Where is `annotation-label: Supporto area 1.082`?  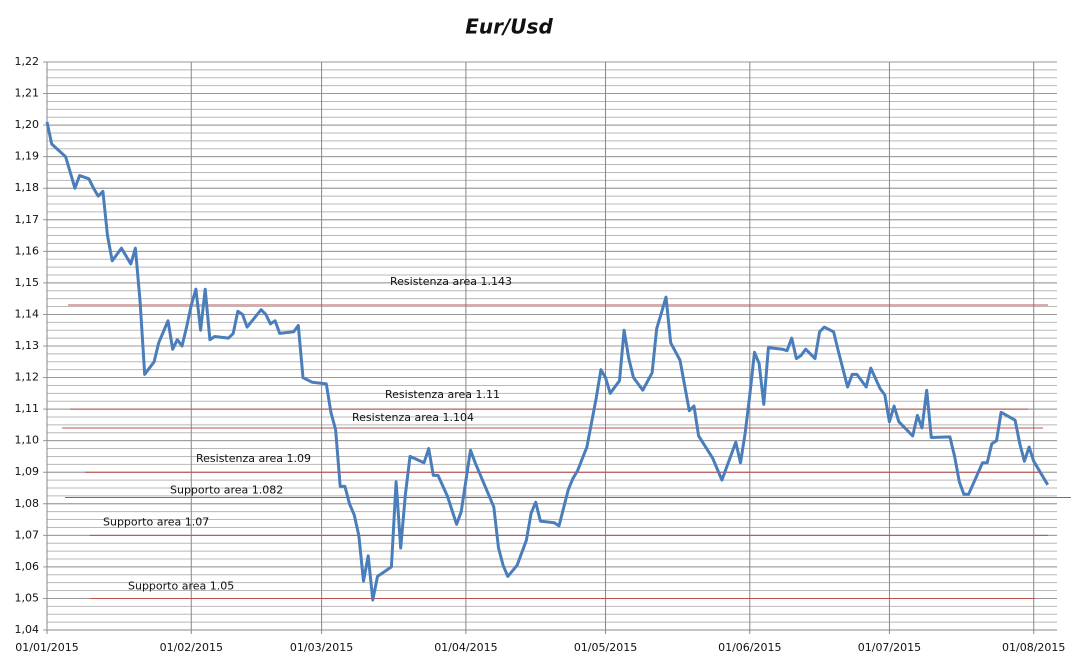 annotation-label: Supporto area 1.082 is located at coordinates (226, 489).